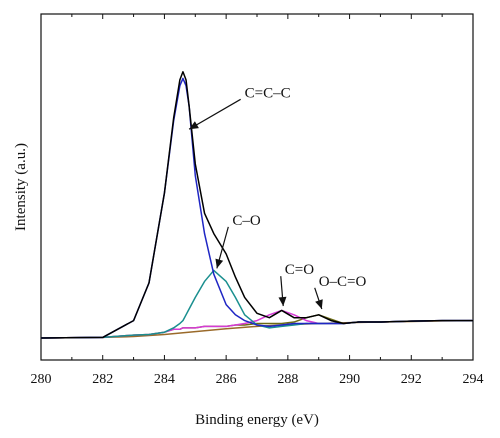 This screenshot has width=500, height=438. What do you see at coordinates (268, 93) in the screenshot?
I see `annotation-label-0: C=C–C` at bounding box center [268, 93].